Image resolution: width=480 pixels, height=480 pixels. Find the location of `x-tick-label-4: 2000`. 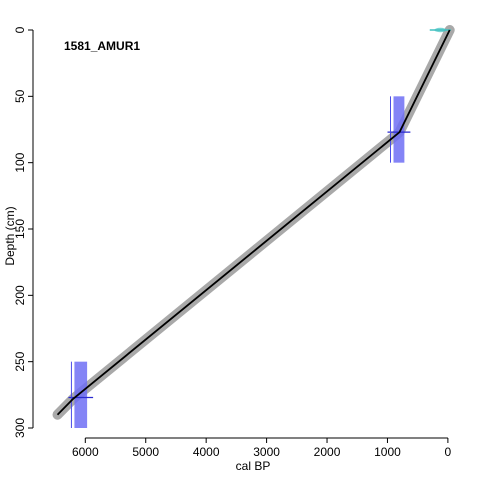

x-tick-label-4: 2000 is located at coordinates (327, 452).